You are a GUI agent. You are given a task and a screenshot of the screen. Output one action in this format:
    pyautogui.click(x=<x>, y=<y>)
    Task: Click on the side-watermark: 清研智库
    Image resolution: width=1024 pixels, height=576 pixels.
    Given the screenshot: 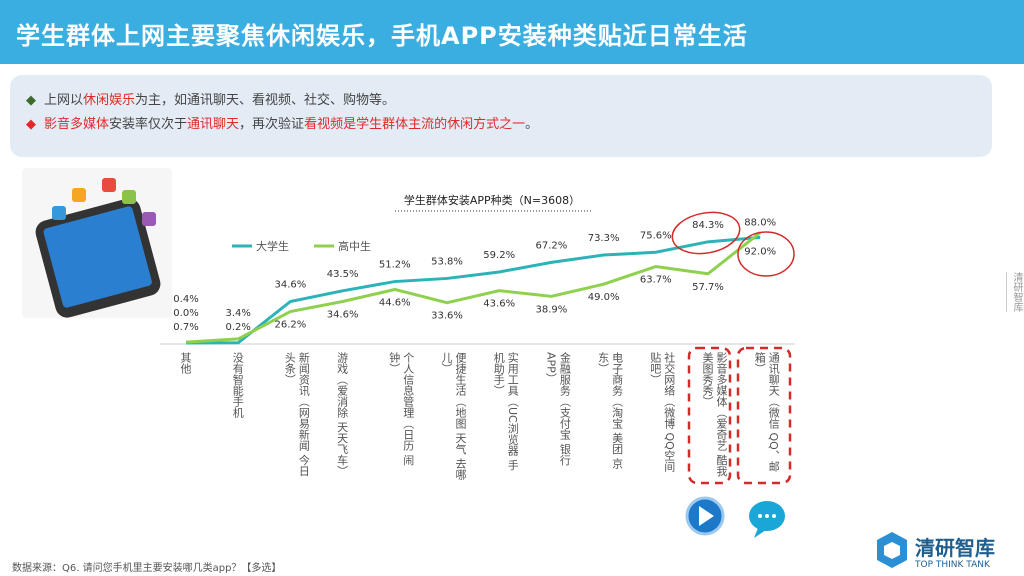 What is the action you would take?
    pyautogui.click(x=1015, y=292)
    